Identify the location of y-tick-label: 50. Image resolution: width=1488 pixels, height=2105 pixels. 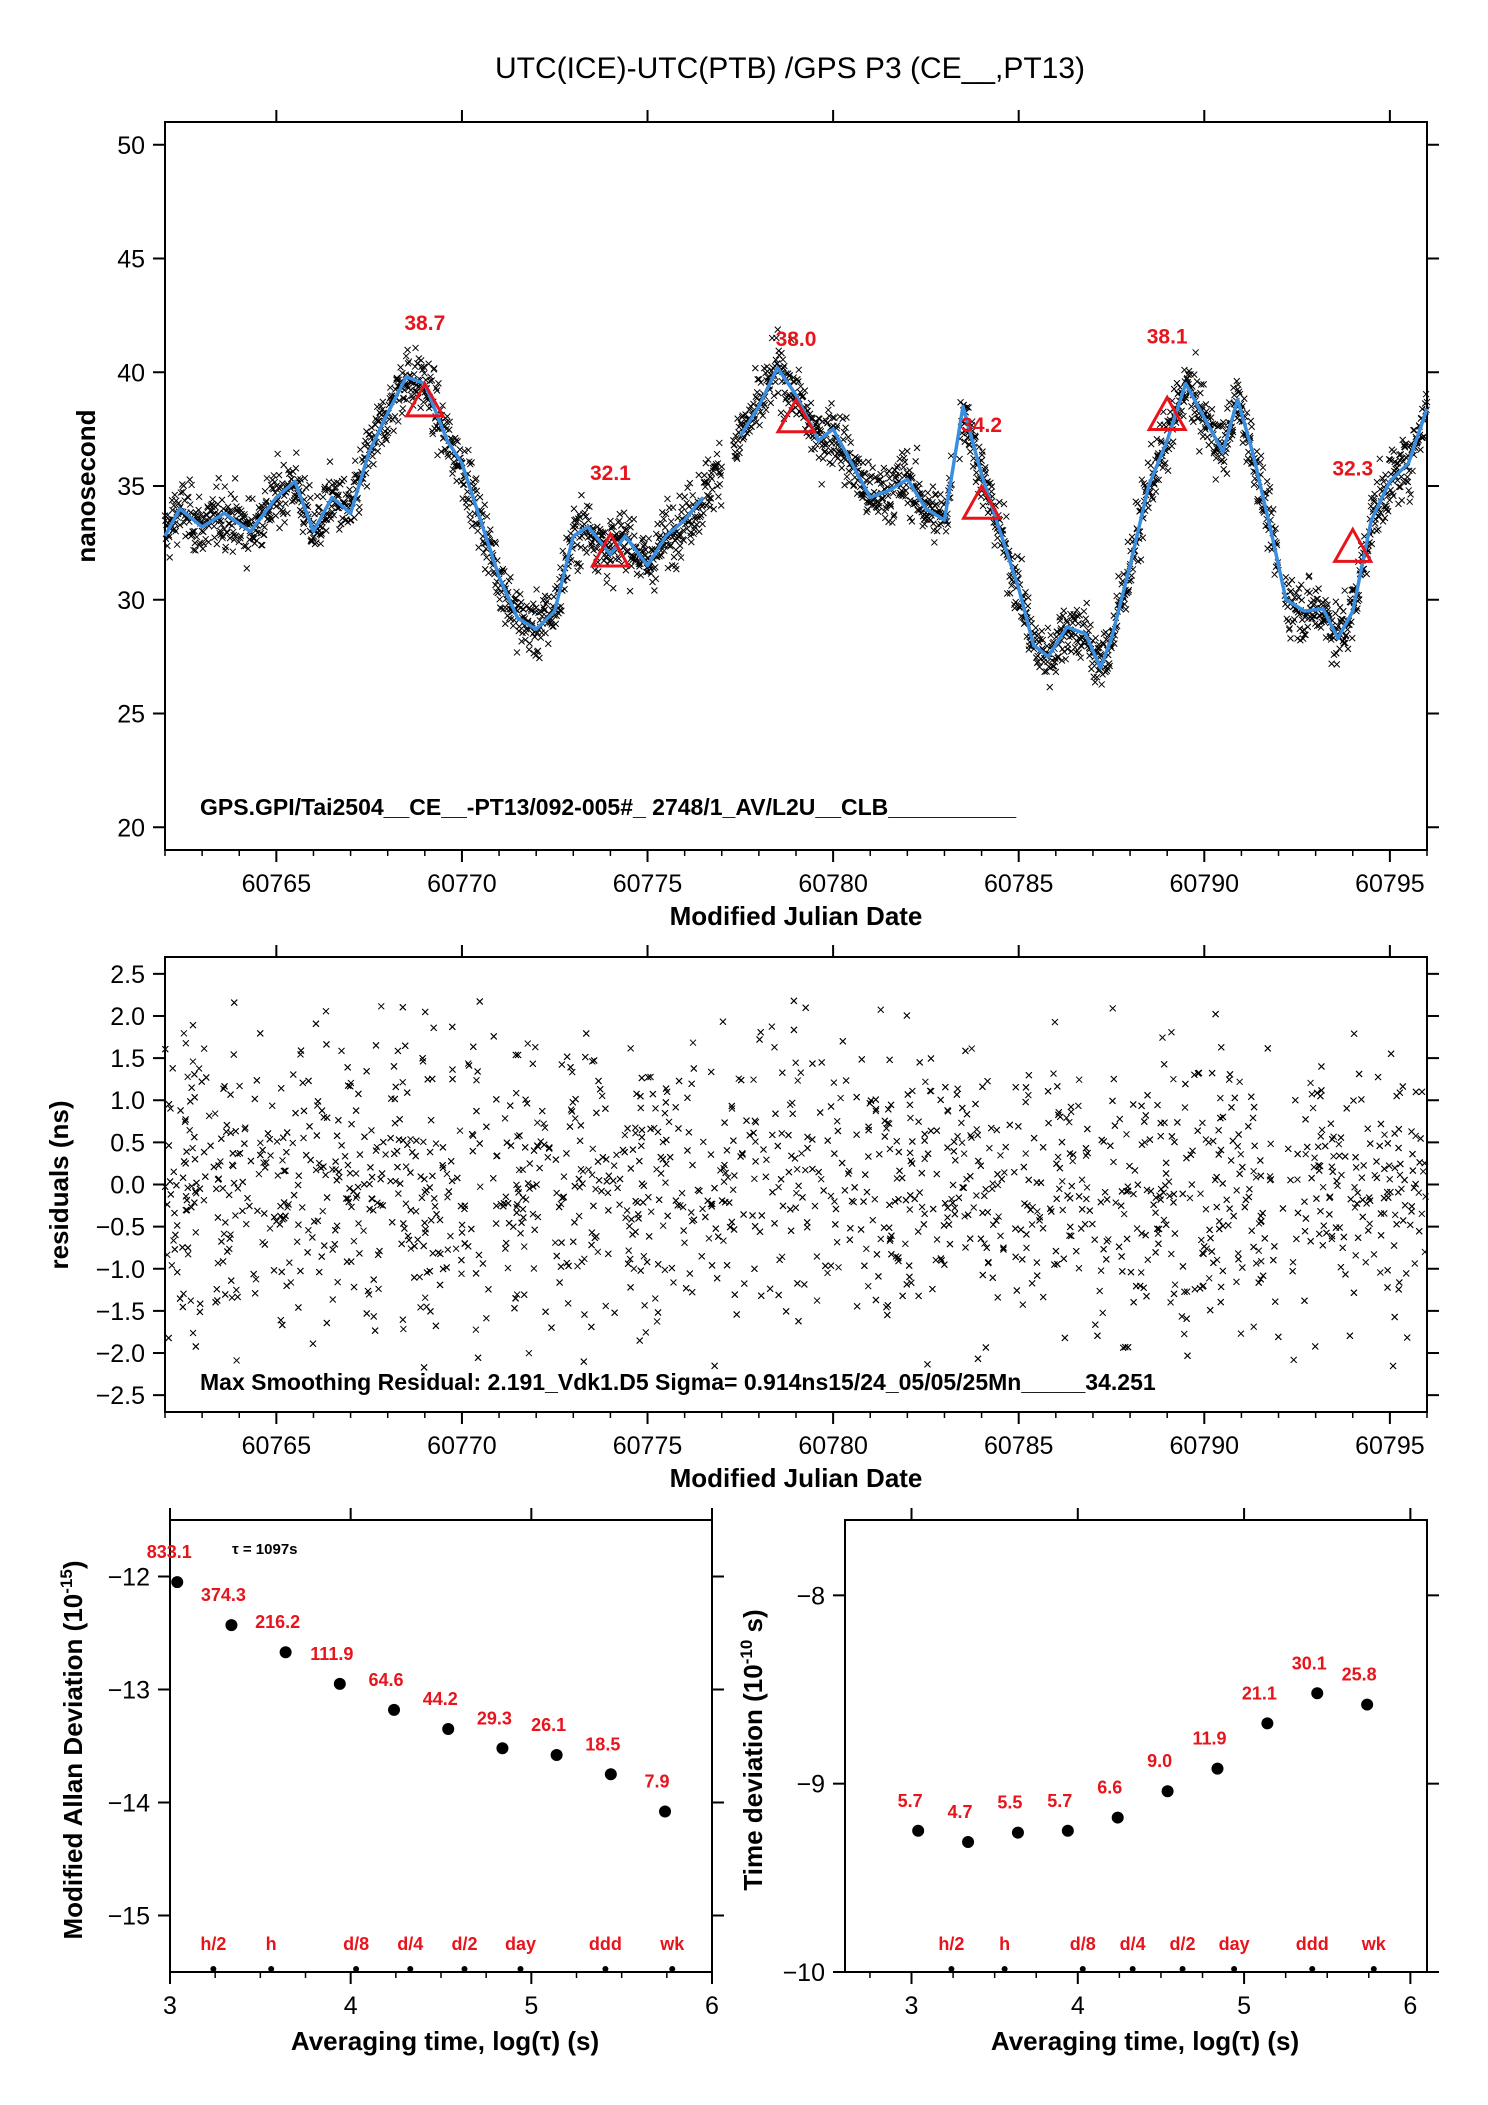
(131, 146).